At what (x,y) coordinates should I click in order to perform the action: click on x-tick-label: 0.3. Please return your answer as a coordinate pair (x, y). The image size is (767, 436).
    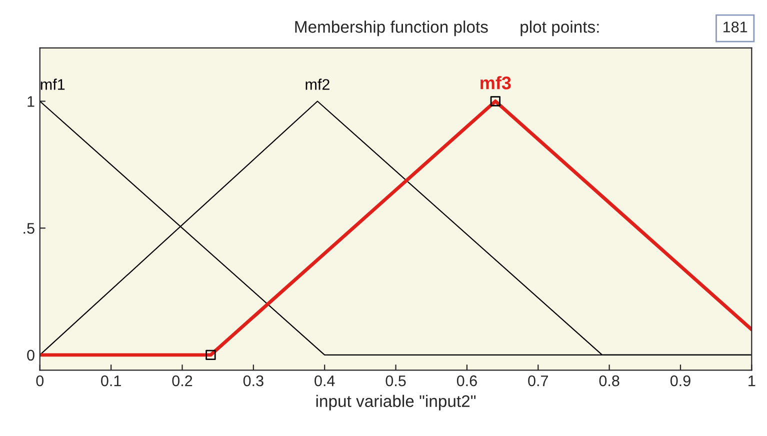
    Looking at the image, I should click on (253, 380).